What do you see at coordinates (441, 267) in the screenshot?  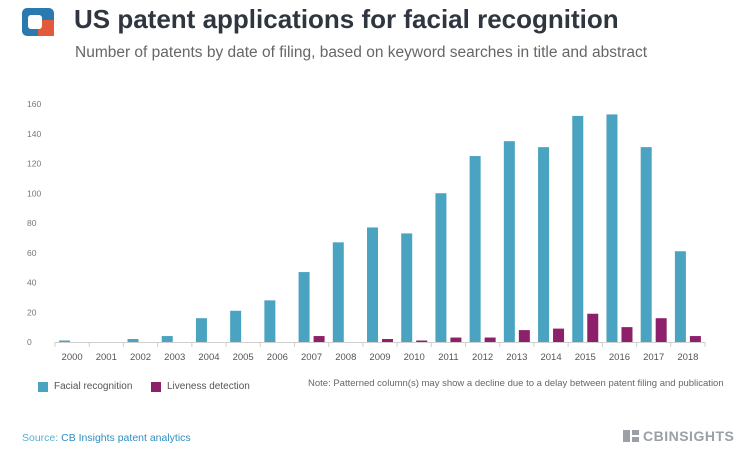 I see `bar-facial-2011` at bounding box center [441, 267].